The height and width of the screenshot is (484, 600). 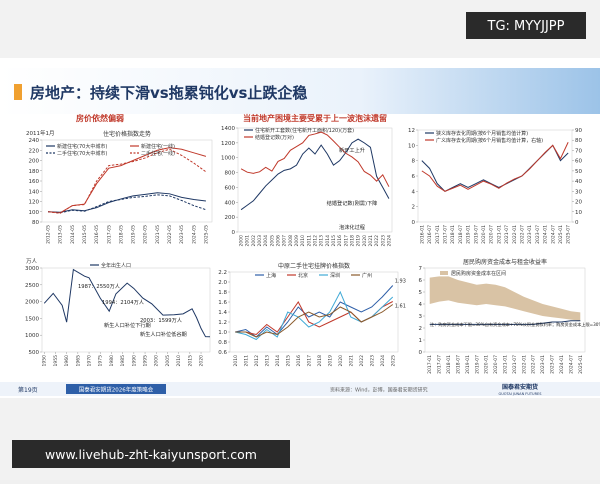 What do you see at coordinates (367, 275) in the screenshot?
I see `legend-label: 广州` at bounding box center [367, 275].